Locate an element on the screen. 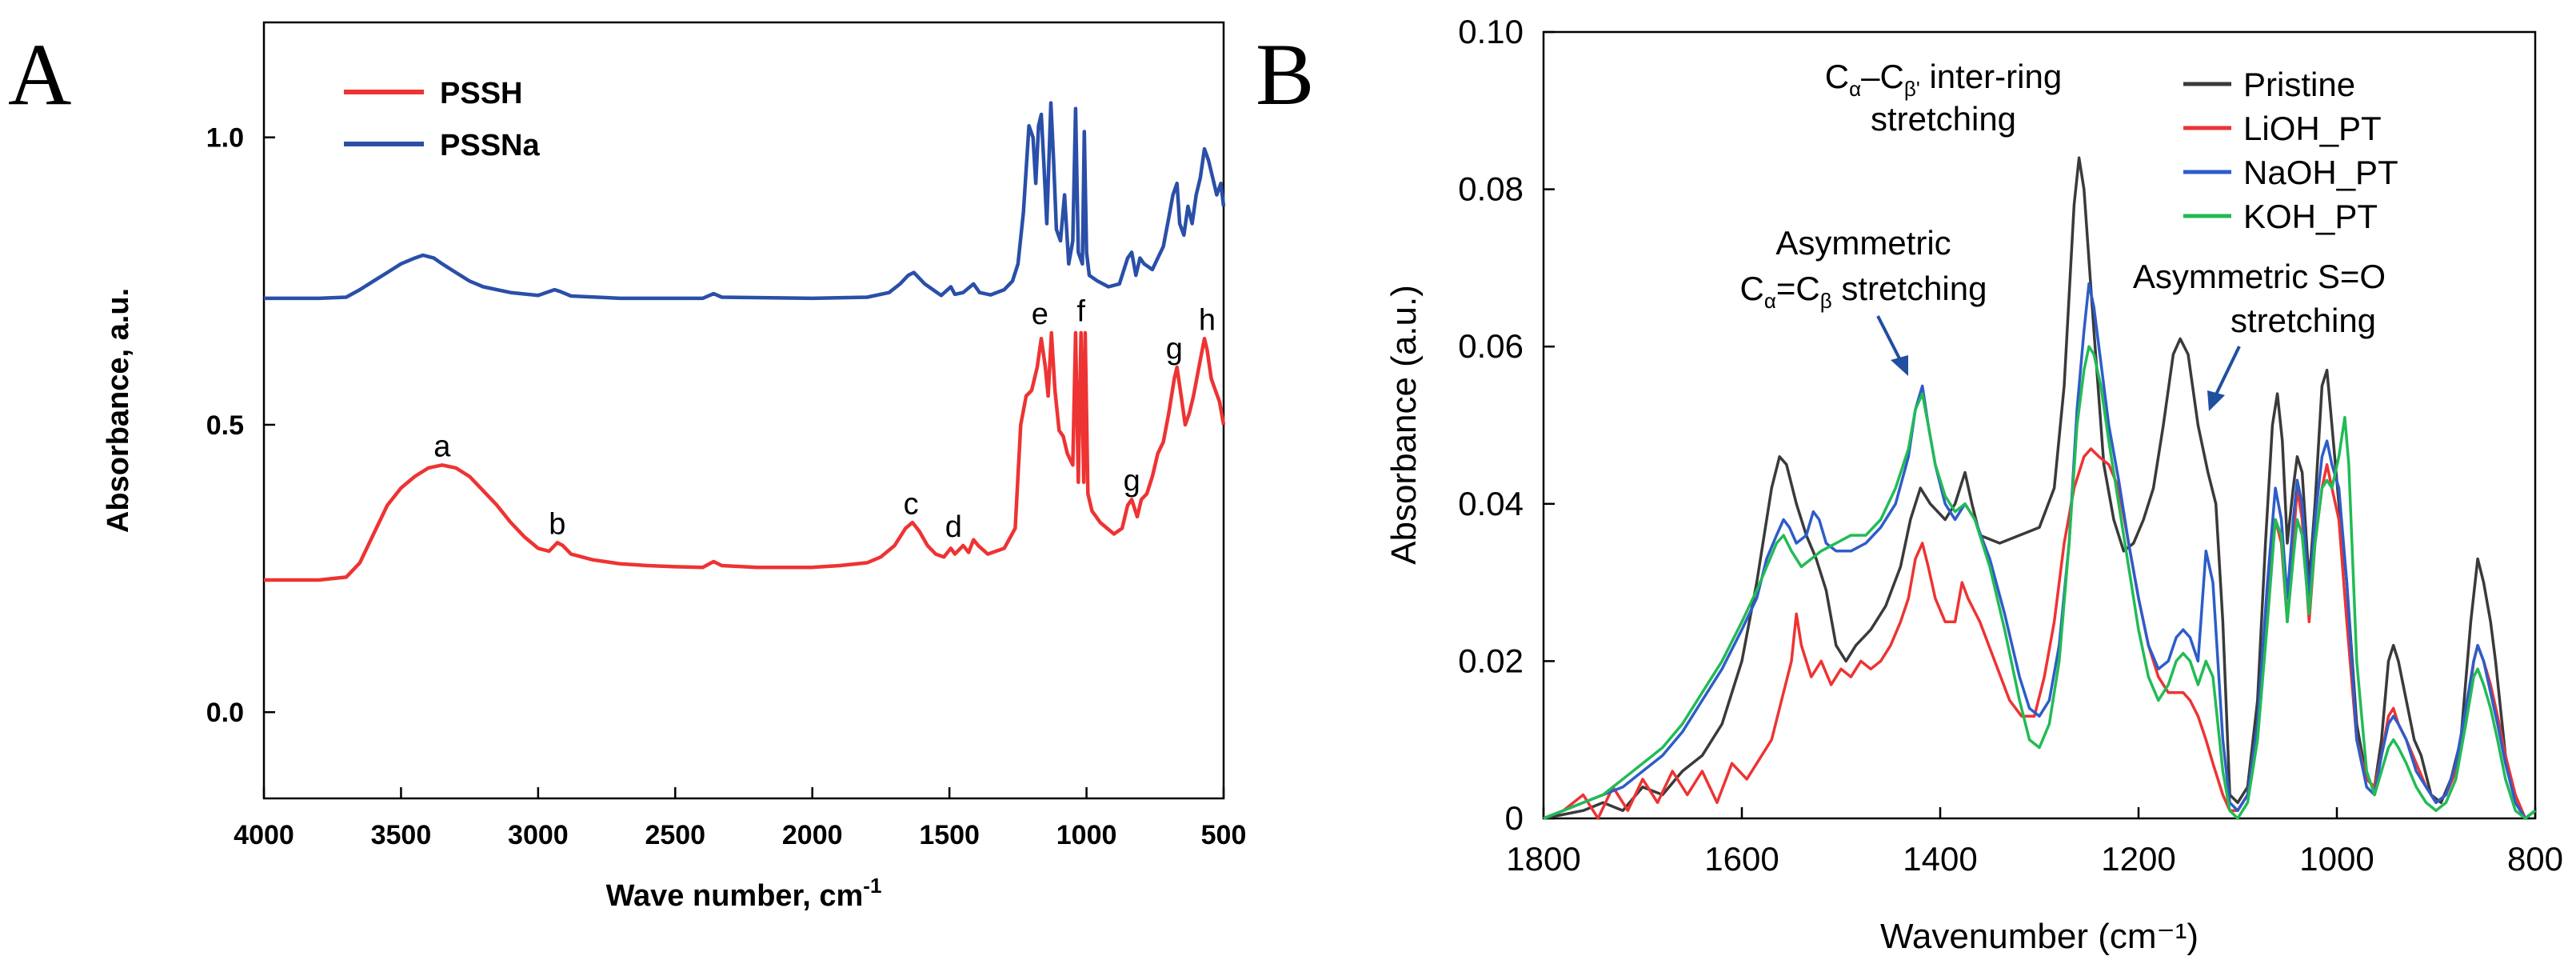 The image size is (2576, 964). panel-a-x-tick-label: 1000 is located at coordinates (1086, 835).